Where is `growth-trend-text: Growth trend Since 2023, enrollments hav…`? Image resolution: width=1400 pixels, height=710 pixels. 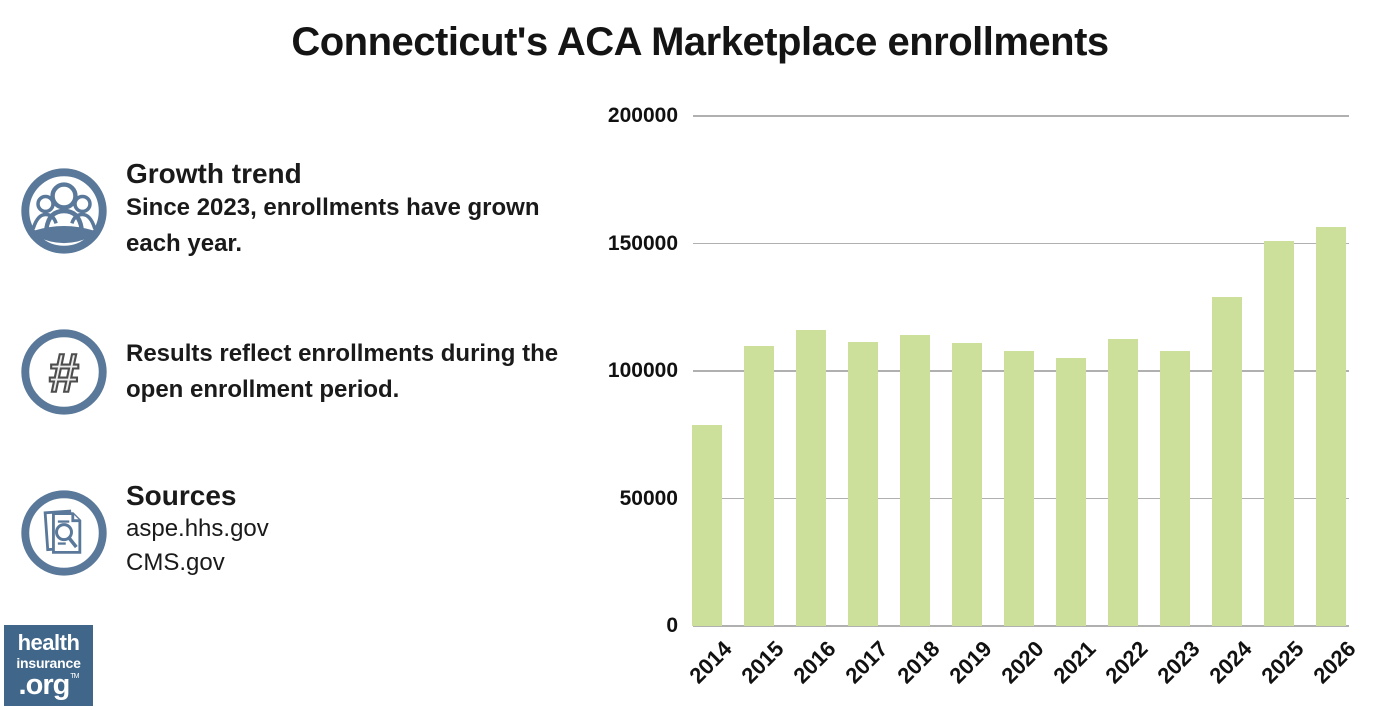
growth-trend-text: Growth trend Since 2023, enrollments hav… is located at coordinates (332, 210).